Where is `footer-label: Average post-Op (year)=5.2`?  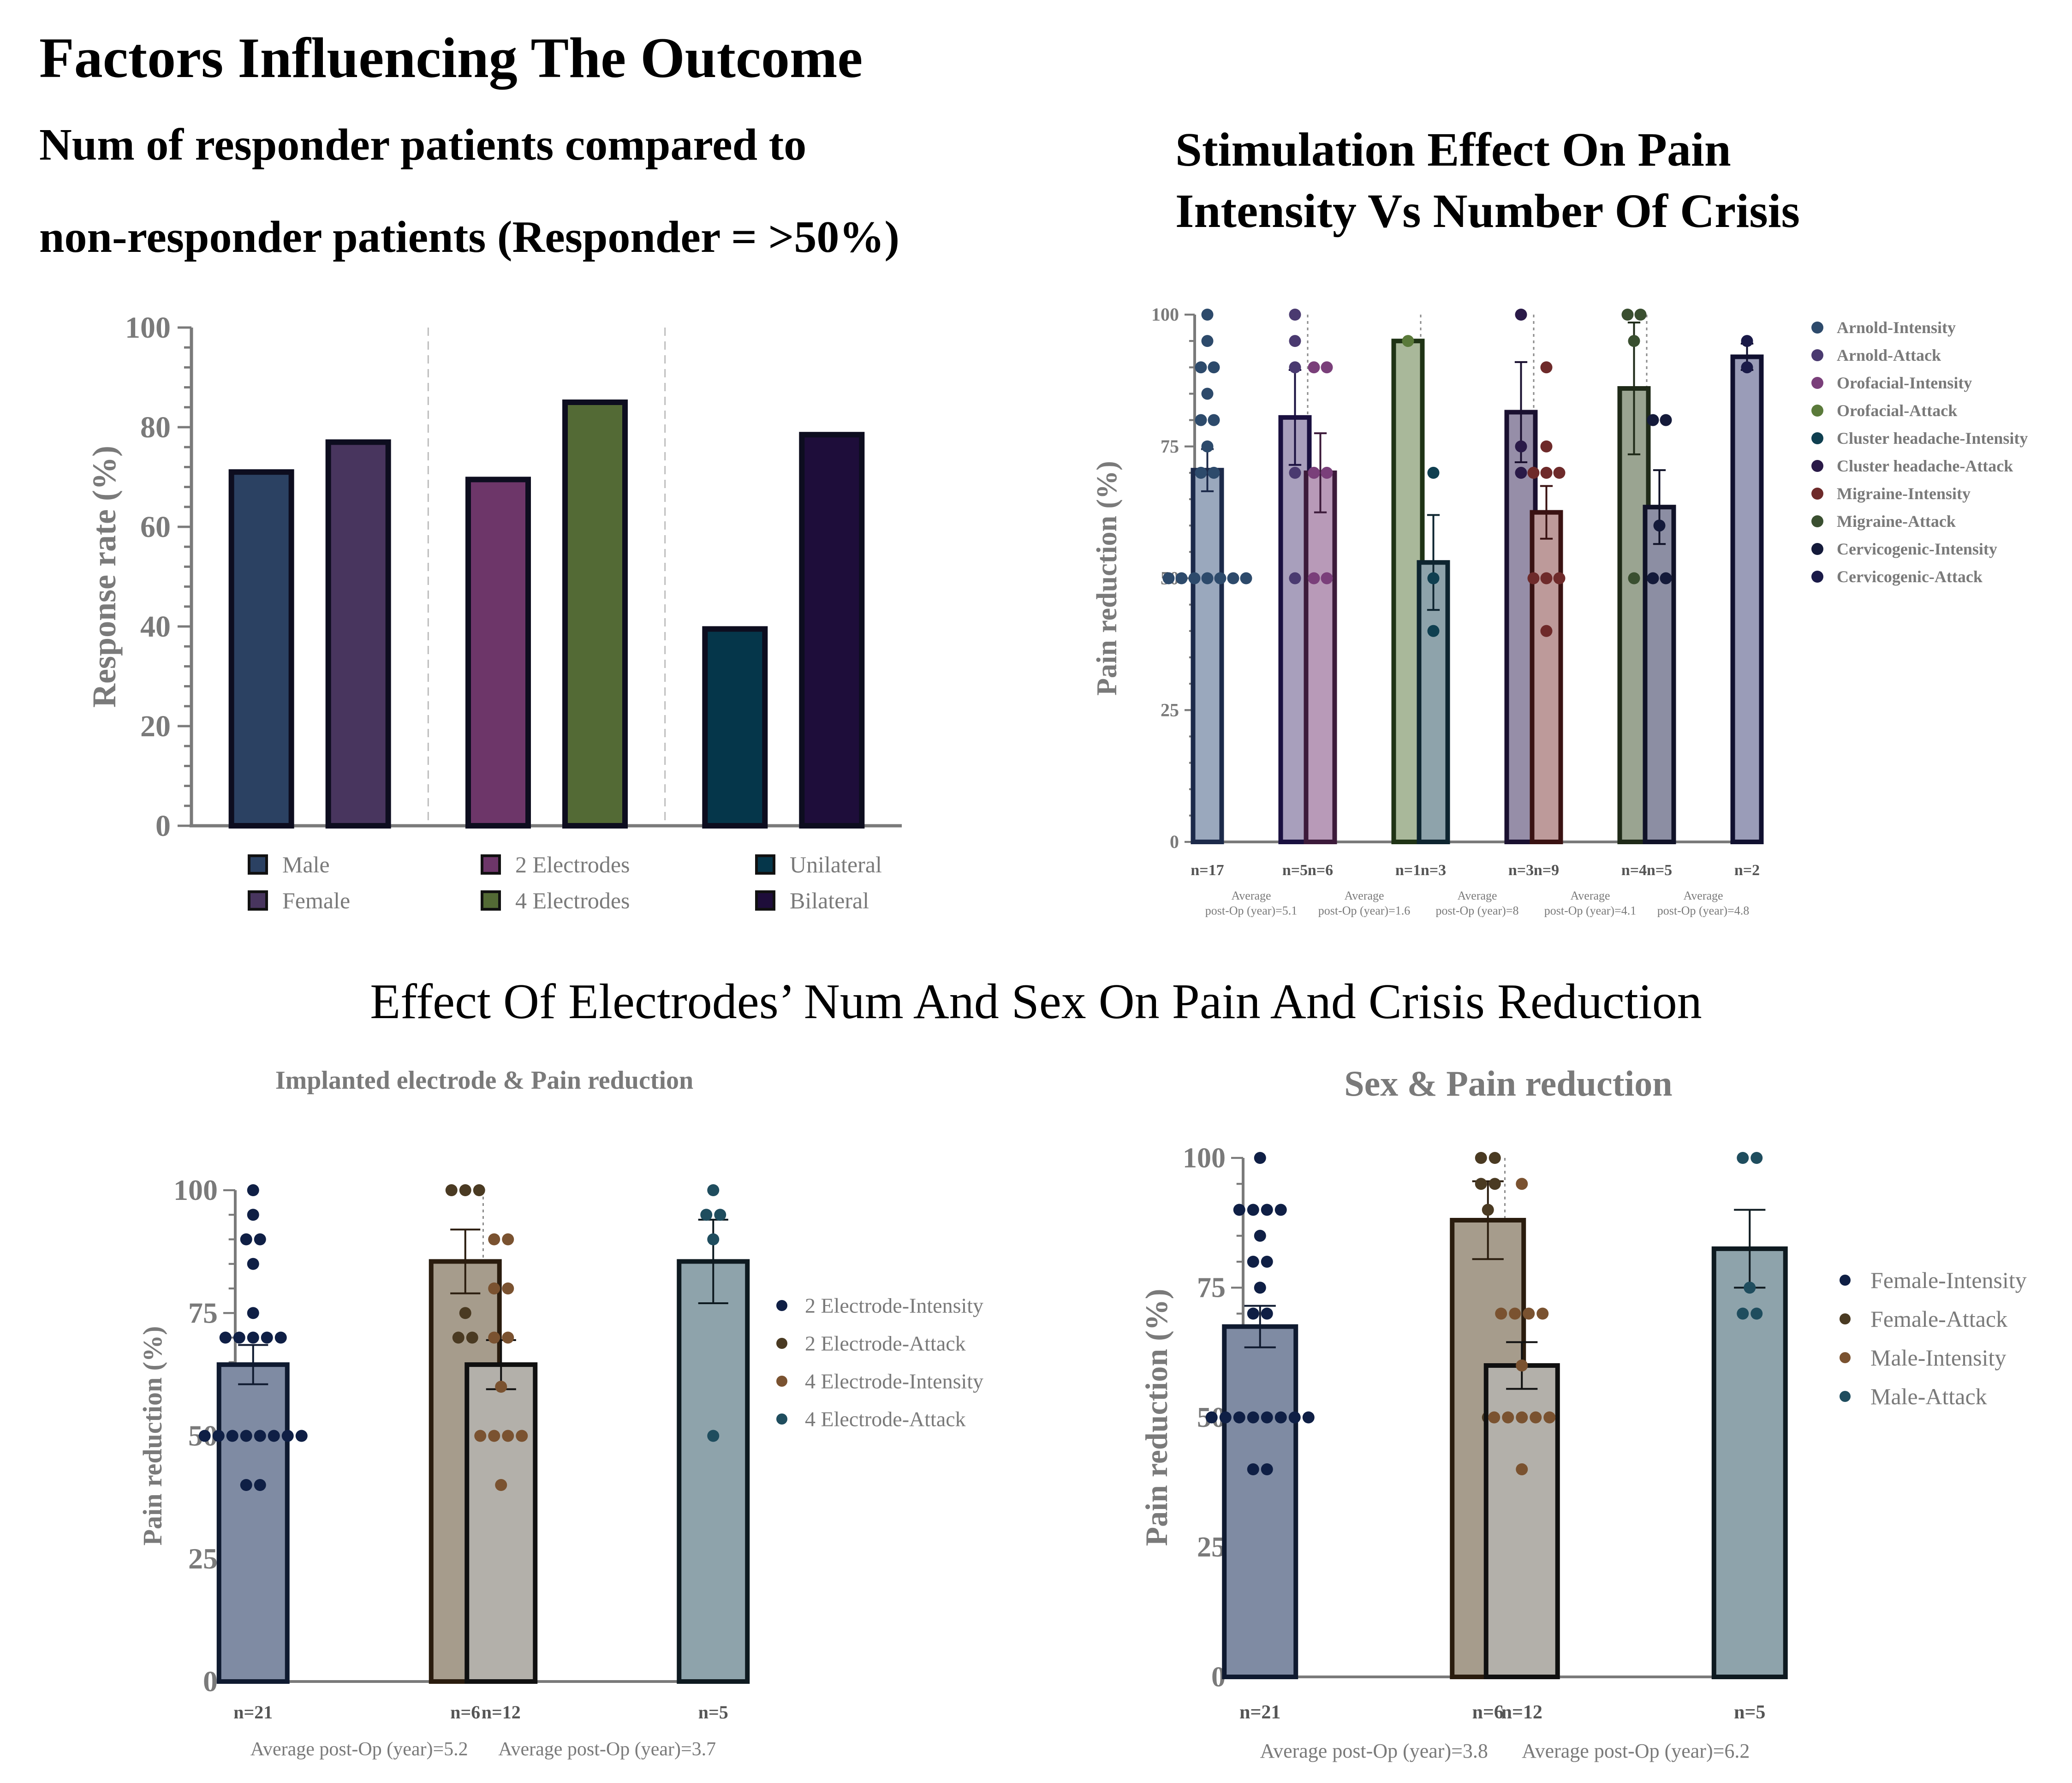 footer-label: Average post-Op (year)=5.2 is located at coordinates (359, 1750).